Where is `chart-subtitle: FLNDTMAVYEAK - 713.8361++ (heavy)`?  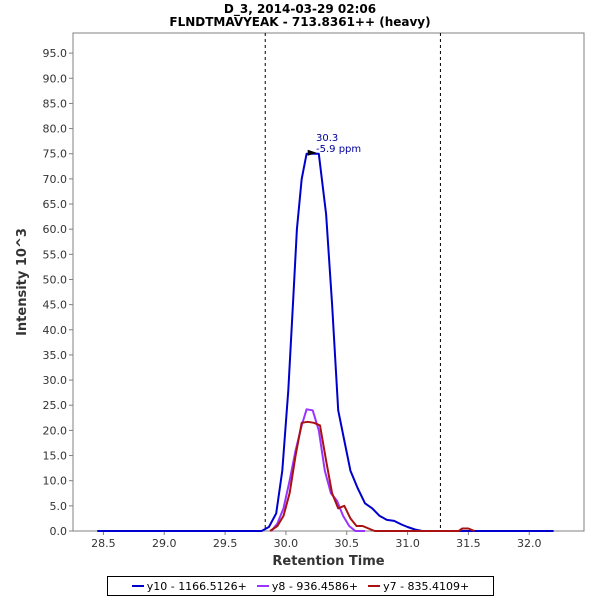 chart-subtitle: FLNDTMAVYEAK - 713.8361++ (heavy) is located at coordinates (300, 22).